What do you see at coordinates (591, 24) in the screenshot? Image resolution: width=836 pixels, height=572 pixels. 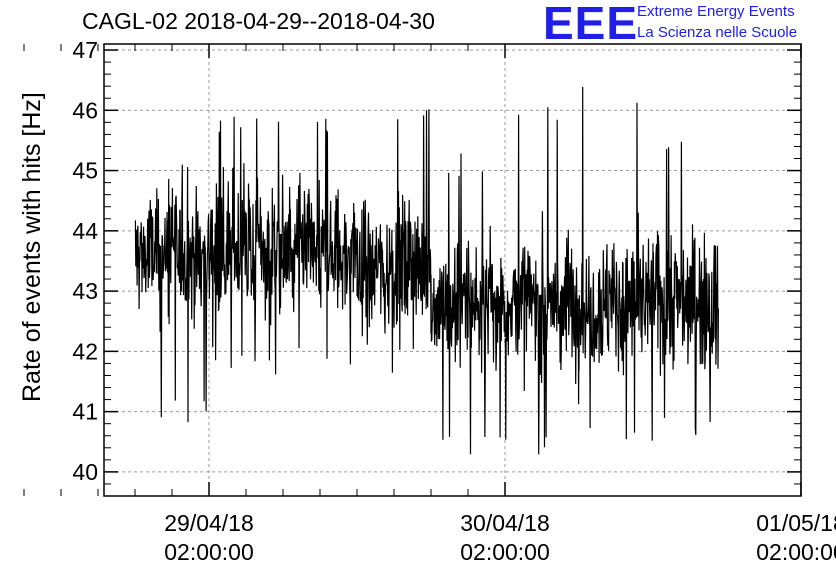 I see `eee-logo: EEE` at bounding box center [591, 24].